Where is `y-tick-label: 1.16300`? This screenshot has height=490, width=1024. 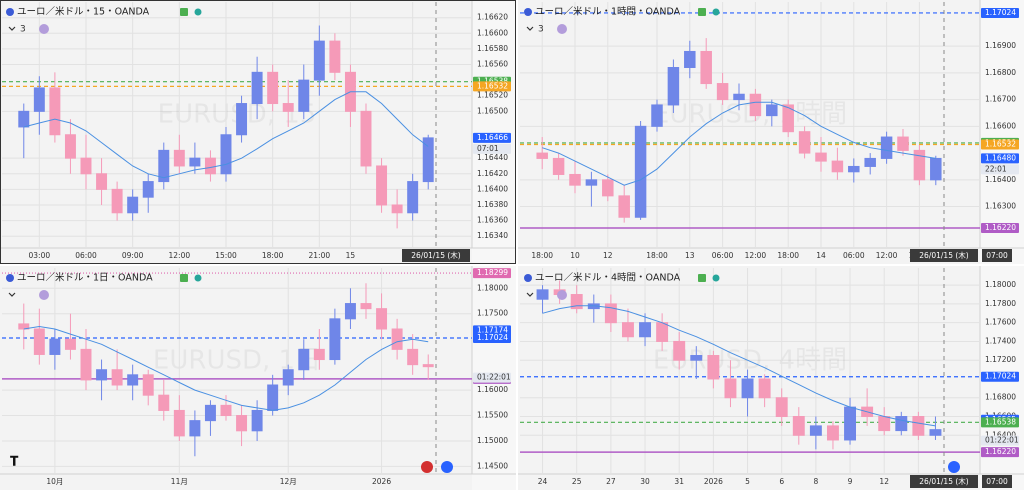 y-tick-label: 1.16300 is located at coordinates (1000, 206).